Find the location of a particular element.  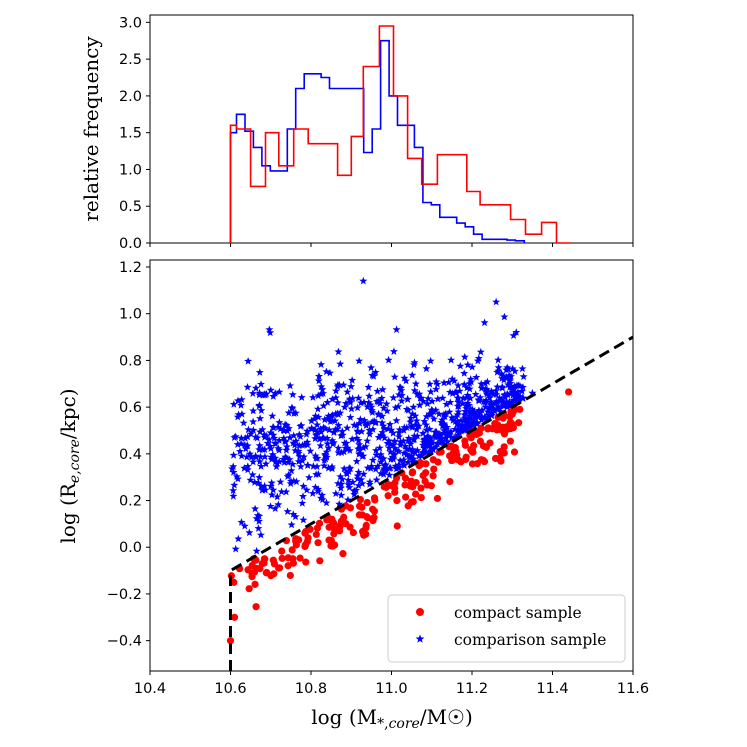

legend: compact sample comparison sample is located at coordinates (506, 628).